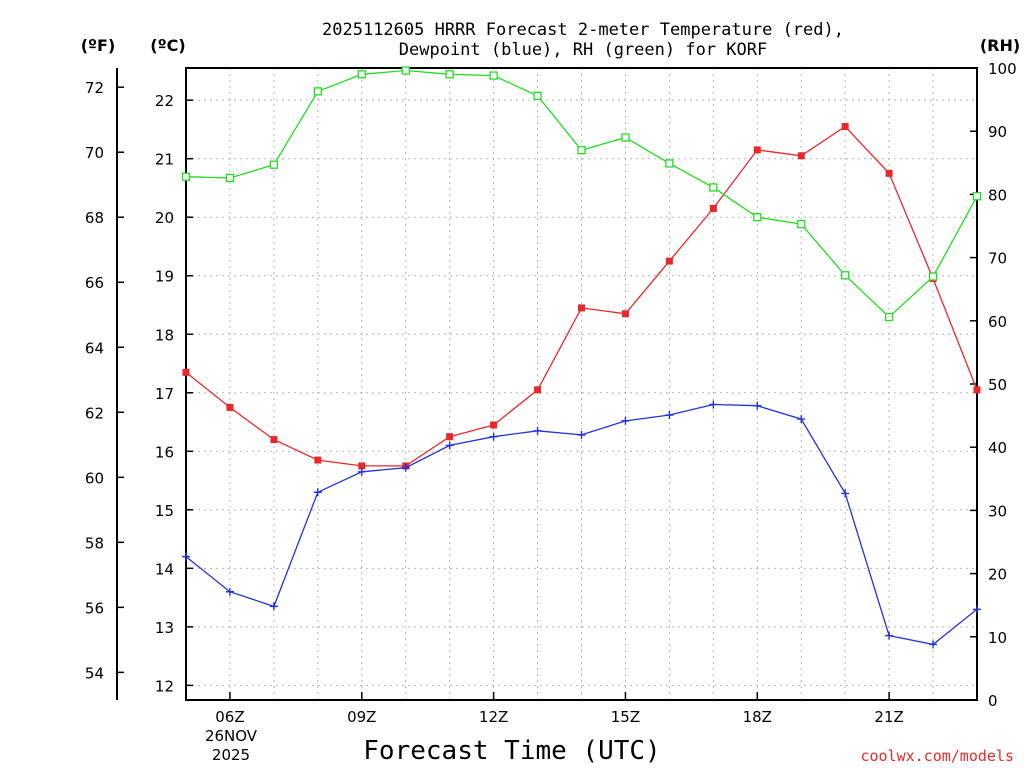 Image resolution: width=1024 pixels, height=768 pixels. Describe the element at coordinates (997, 132) in the screenshot. I see `rh-tick-label: 90` at that location.